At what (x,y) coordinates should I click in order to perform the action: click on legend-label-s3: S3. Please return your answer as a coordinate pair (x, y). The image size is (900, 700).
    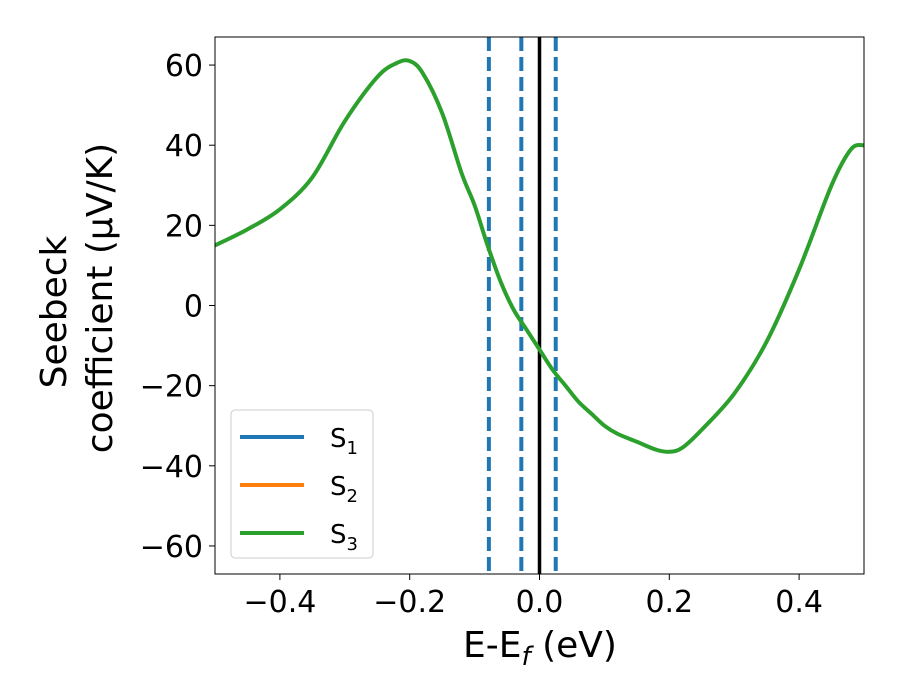
    Looking at the image, I should click on (344, 537).